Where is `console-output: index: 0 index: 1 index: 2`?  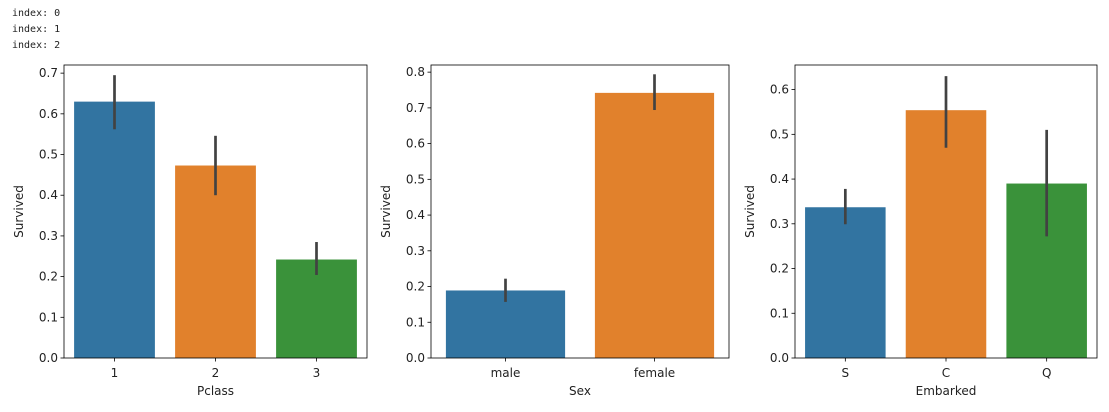 console-output: index: 0 index: 1 index: 2 is located at coordinates (36, 30).